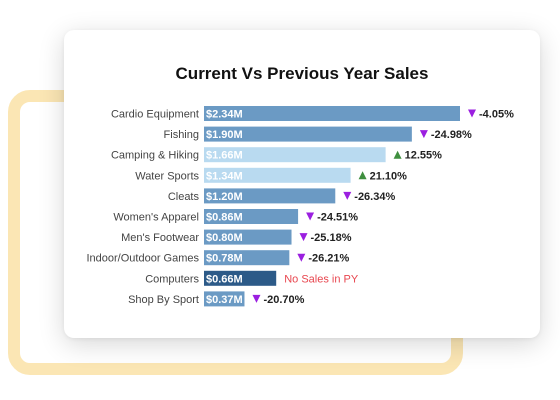 The height and width of the screenshot is (400, 560). What do you see at coordinates (424, 156) in the screenshot?
I see `change-percent-label: 12.55%` at bounding box center [424, 156].